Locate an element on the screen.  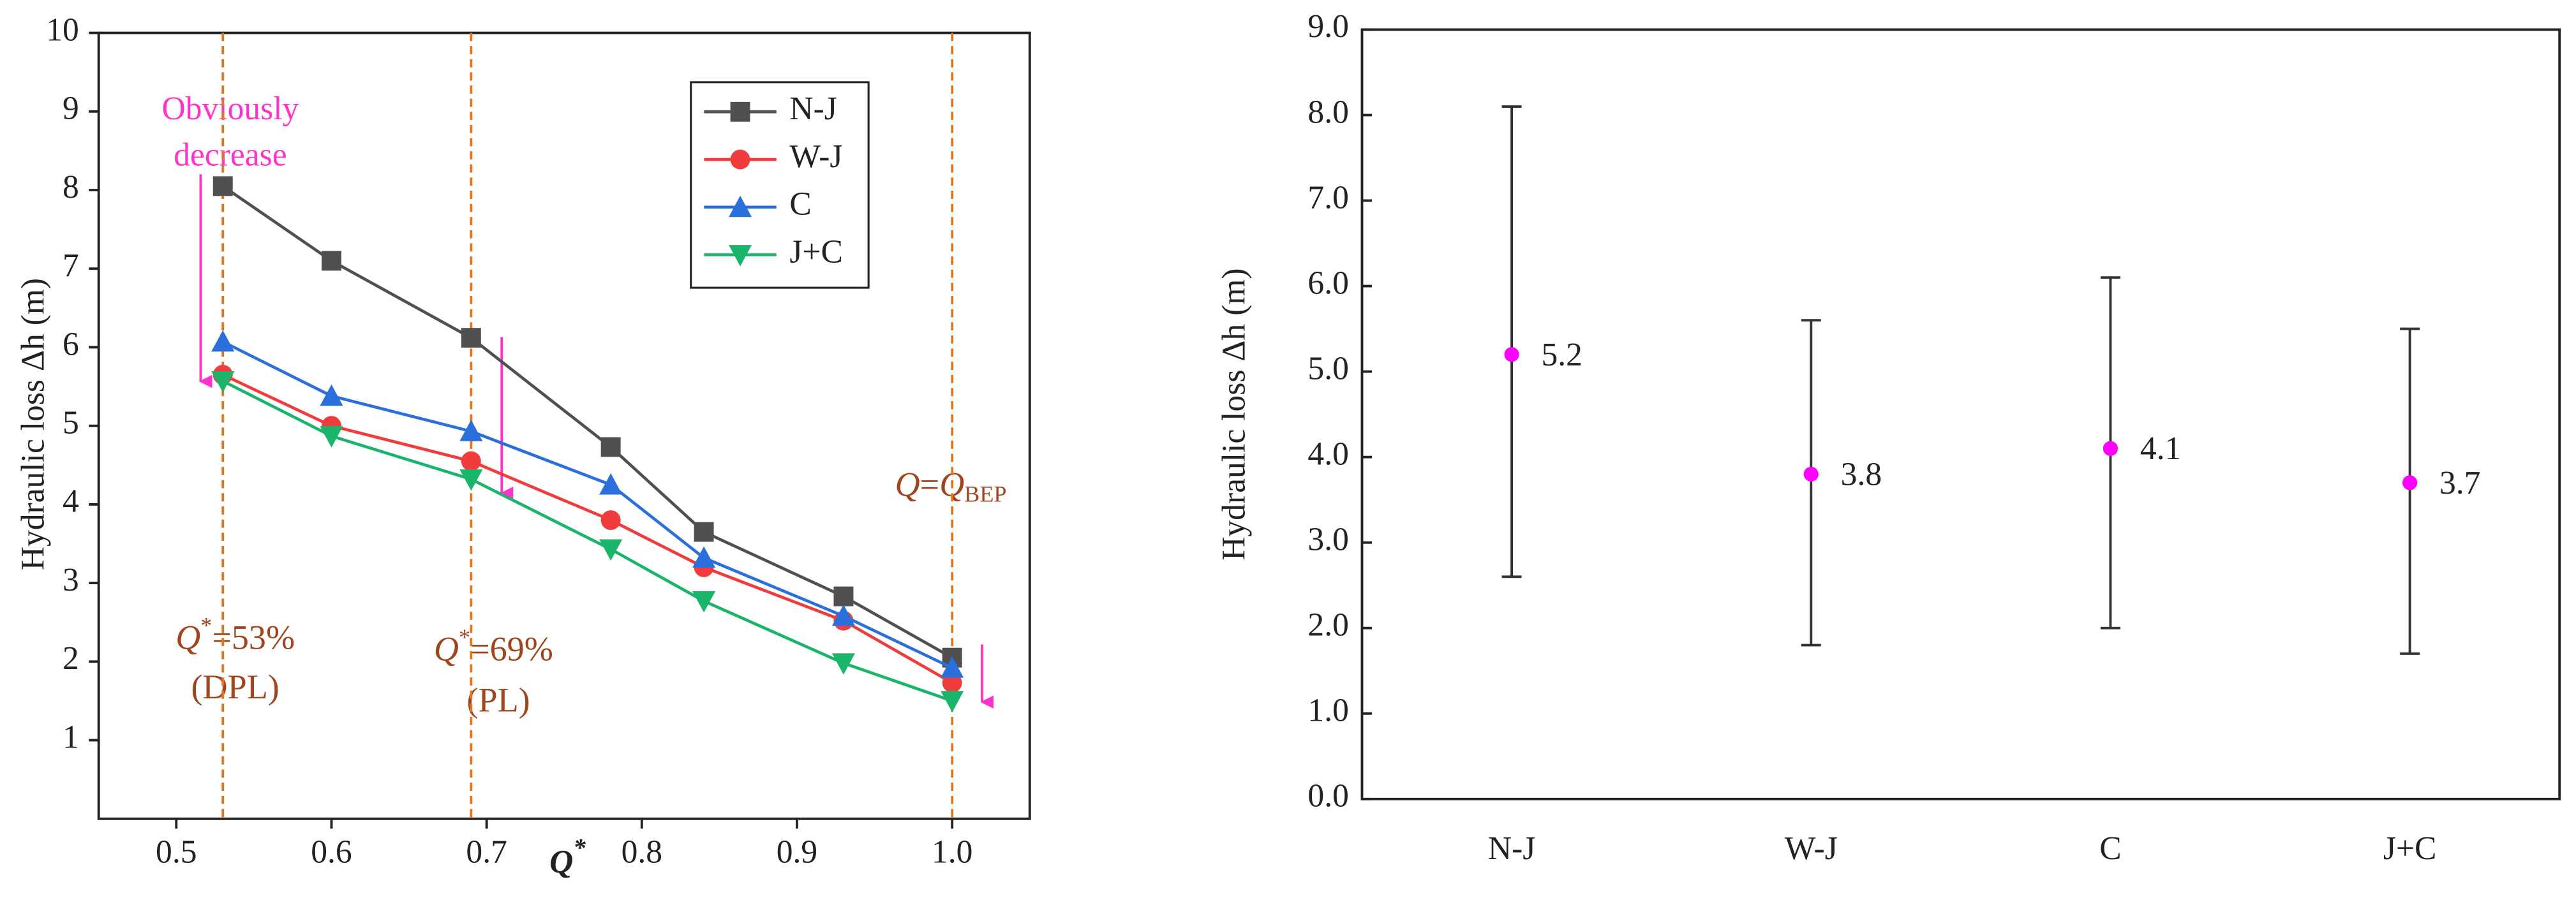
annotation: Obviously is located at coordinates (230, 109).